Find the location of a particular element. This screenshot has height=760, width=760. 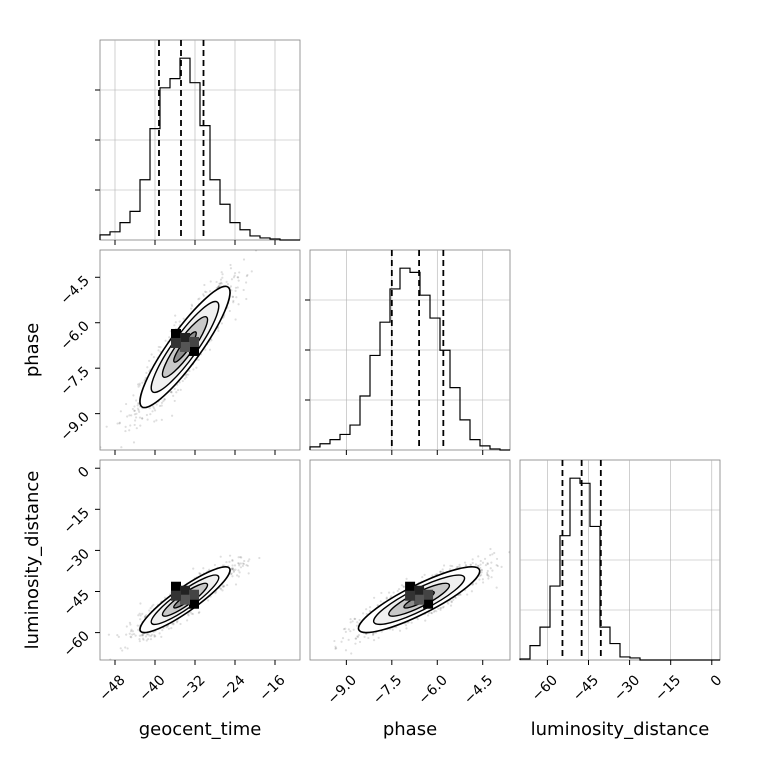

hist-panel-geocent_time is located at coordinates (198, 142).